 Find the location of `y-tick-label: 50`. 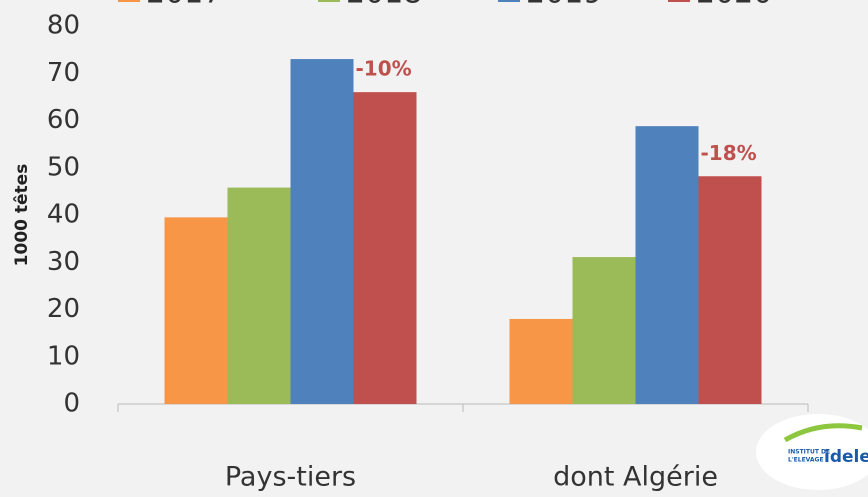

y-tick-label: 50 is located at coordinates (63, 167).